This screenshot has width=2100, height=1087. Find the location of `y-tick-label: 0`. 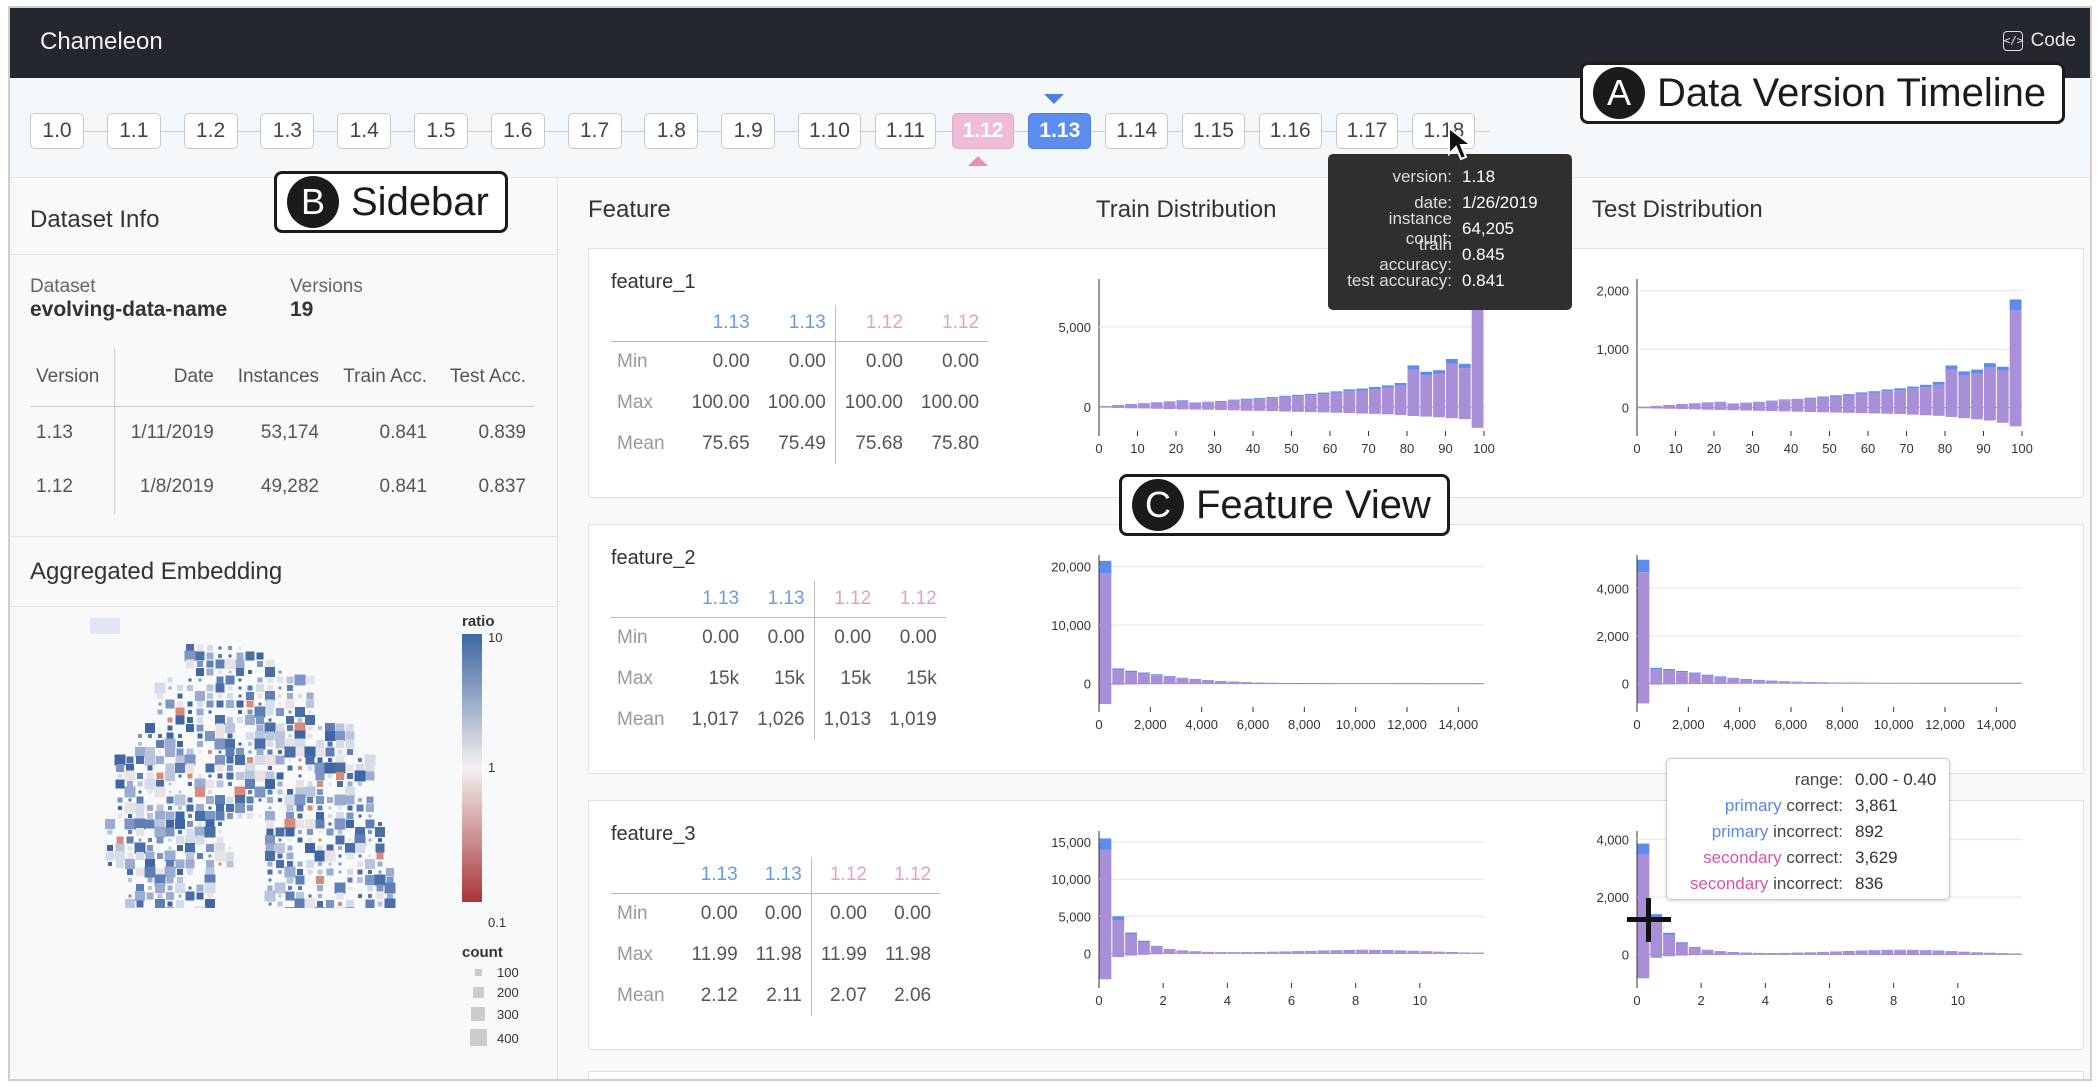

y-tick-label: 0 is located at coordinates (1087, 407).